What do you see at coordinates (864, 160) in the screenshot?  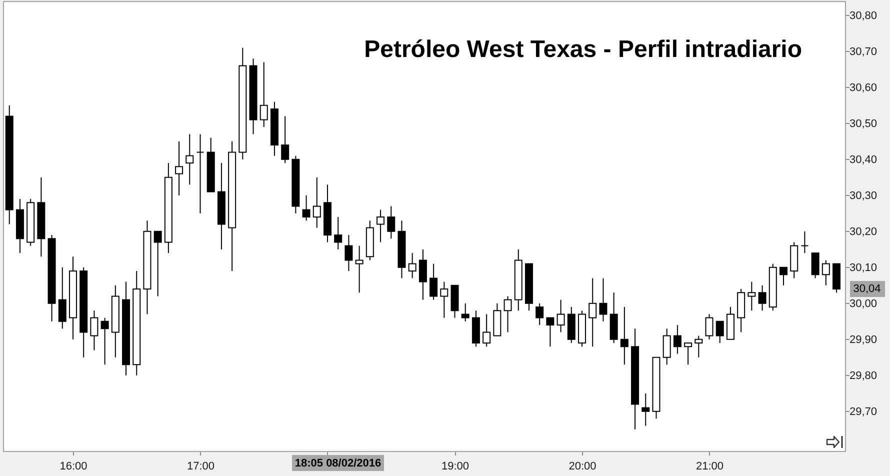 I see `y-tick-label: 30,40` at bounding box center [864, 160].